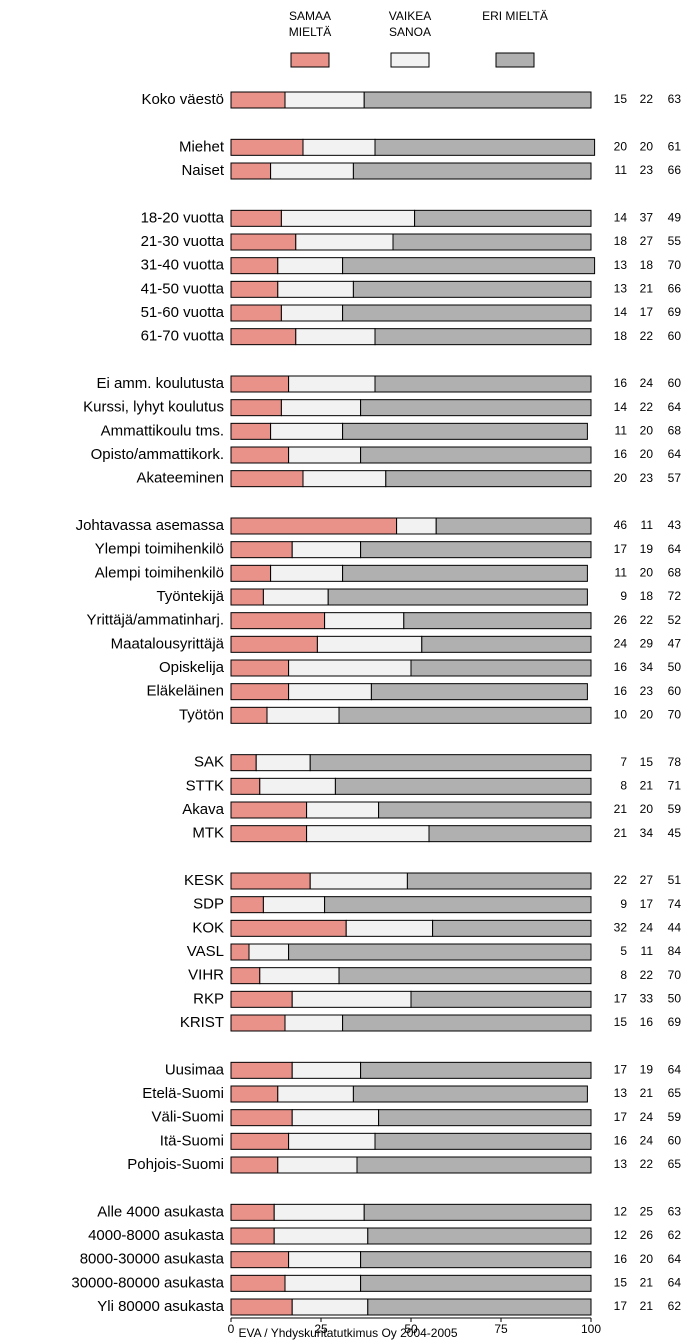  Describe the element at coordinates (150, 525) in the screenshot. I see `y-tick-label: Johtavassa asemassa` at that location.